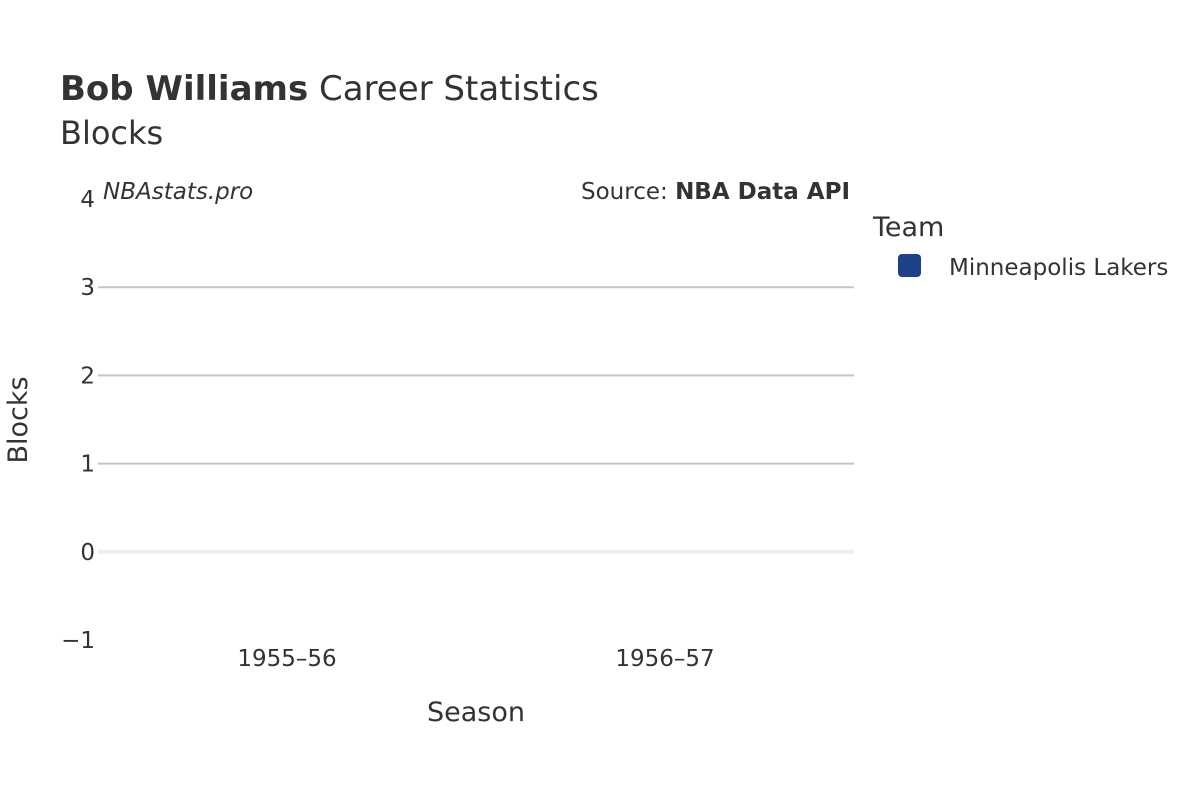 This screenshot has height=800, width=1200. I want to click on chart-subtitle: Blocks, so click(111, 133).